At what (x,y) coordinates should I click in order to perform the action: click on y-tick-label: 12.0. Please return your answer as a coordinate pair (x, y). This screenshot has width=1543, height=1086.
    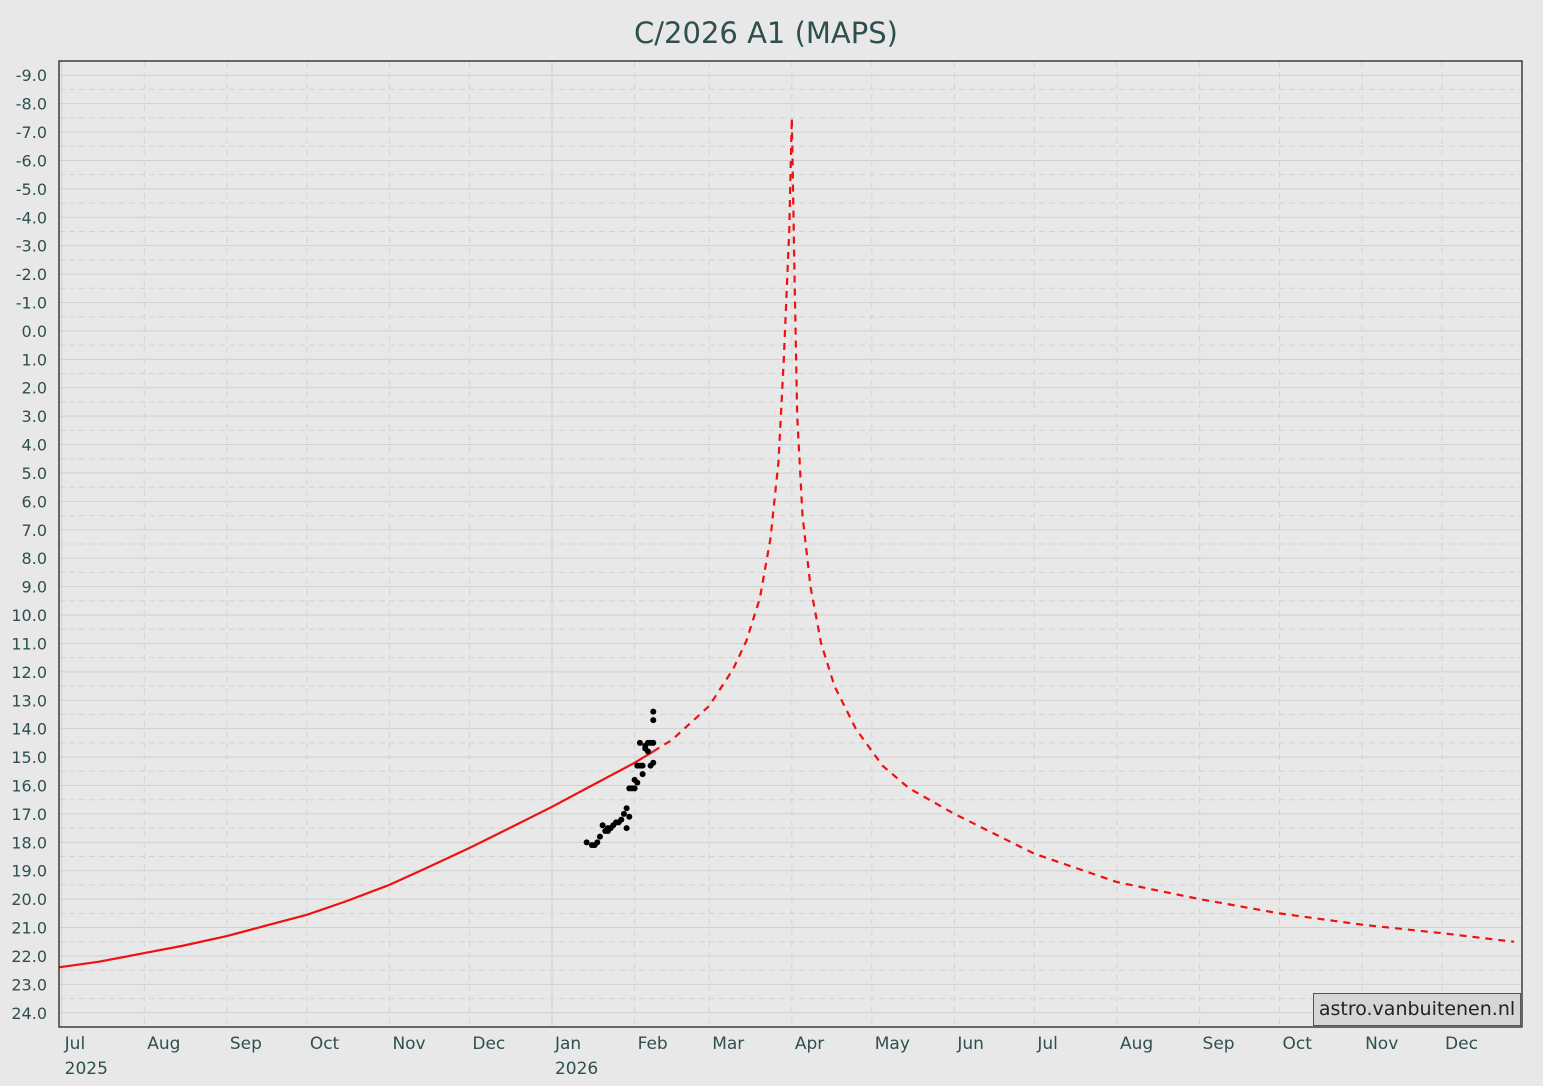
    Looking at the image, I should click on (29, 672).